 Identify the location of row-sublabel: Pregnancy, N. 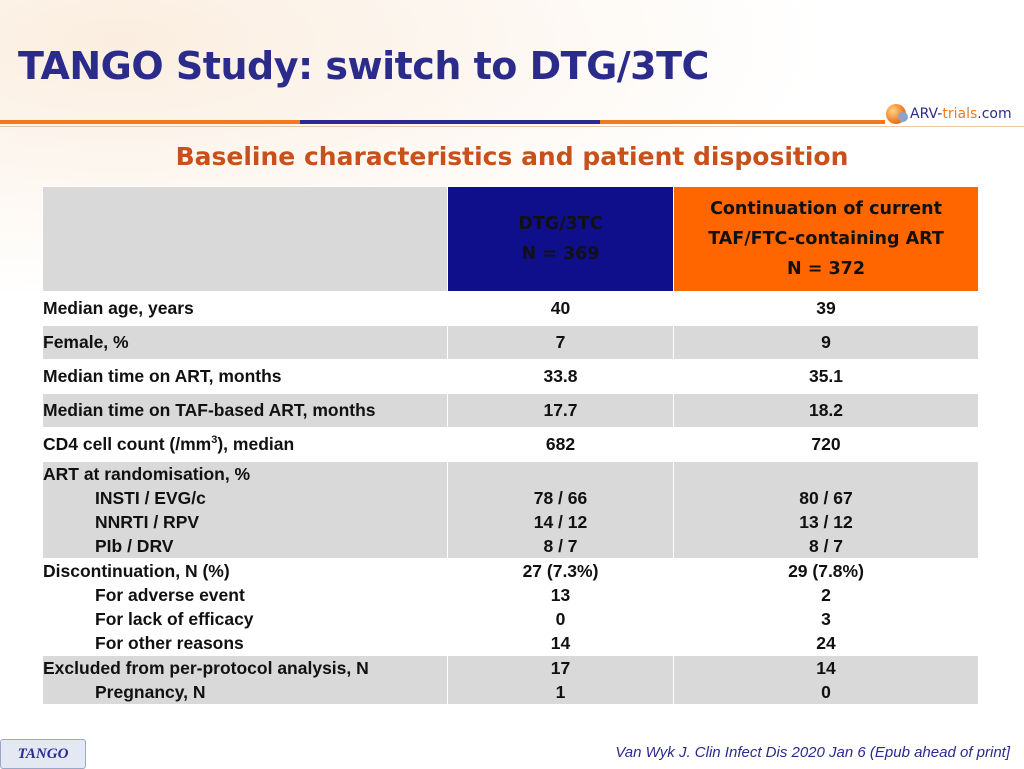
(150, 692).